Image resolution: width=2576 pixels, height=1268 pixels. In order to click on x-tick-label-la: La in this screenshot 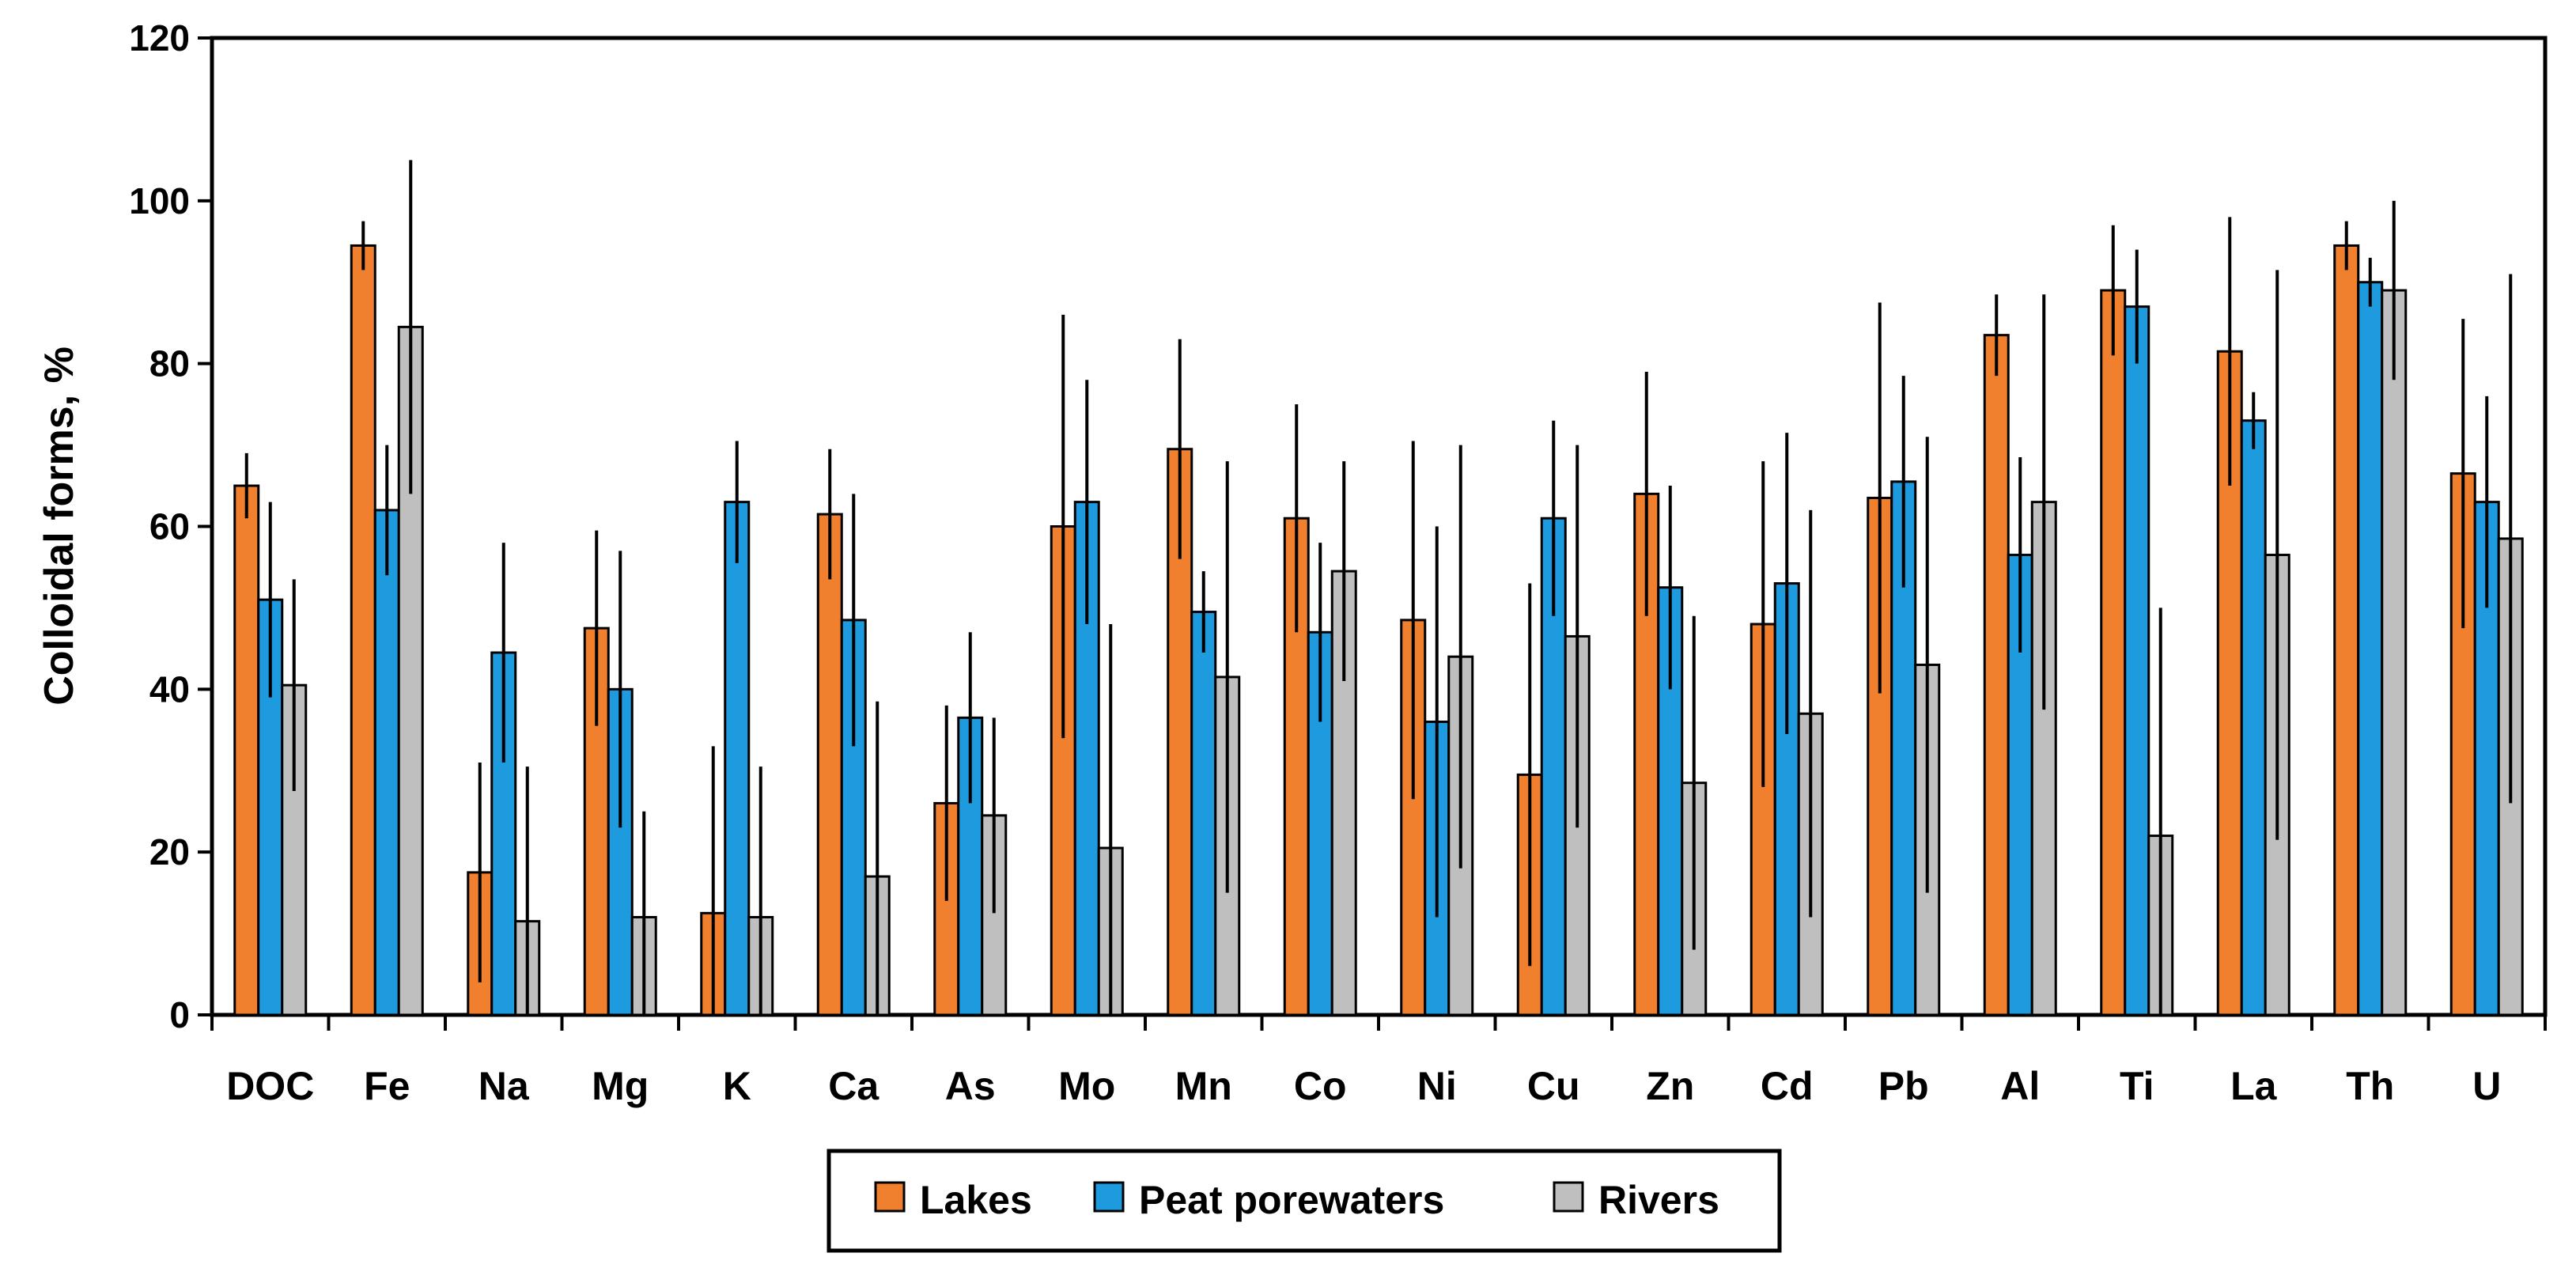, I will do `click(2254, 1086)`.